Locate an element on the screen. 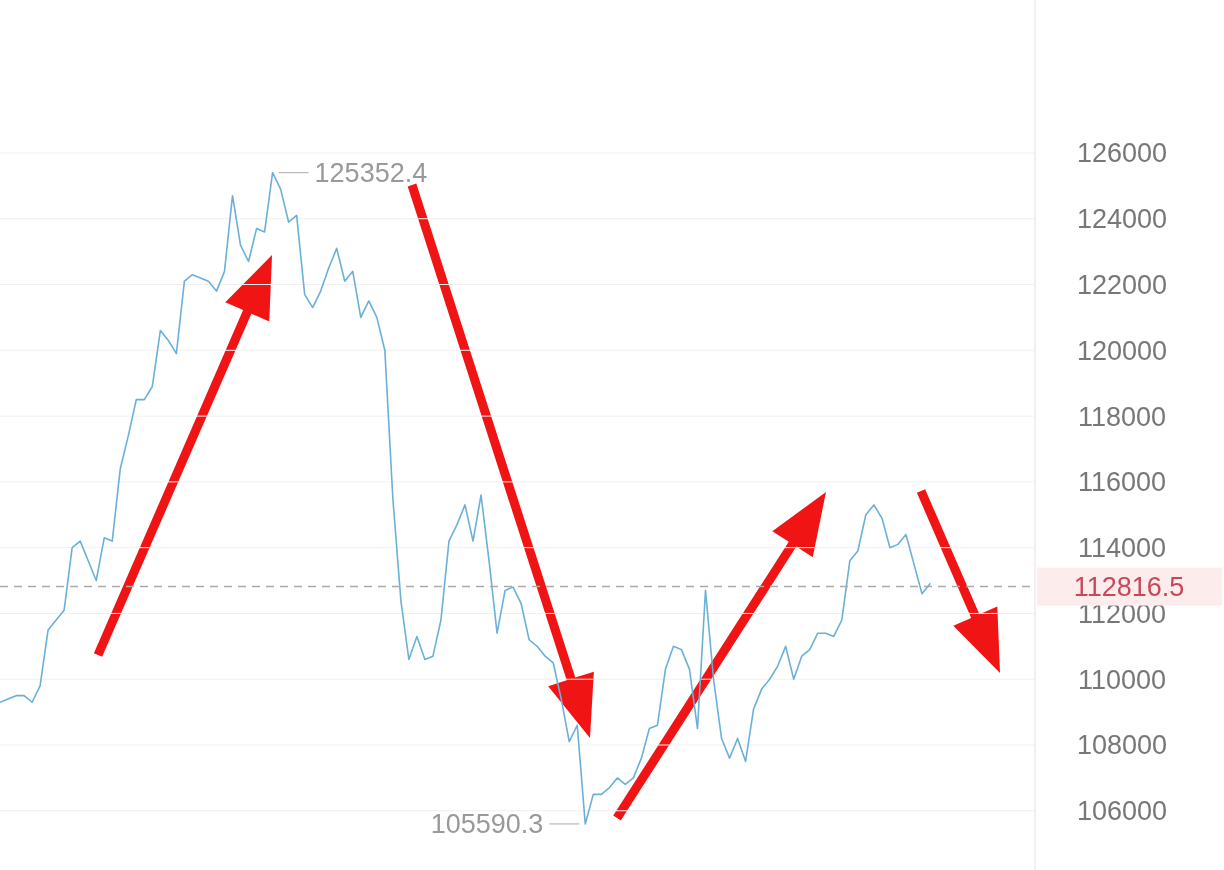 The image size is (1224, 870). y-tick-label: 126000 is located at coordinates (1122, 153).